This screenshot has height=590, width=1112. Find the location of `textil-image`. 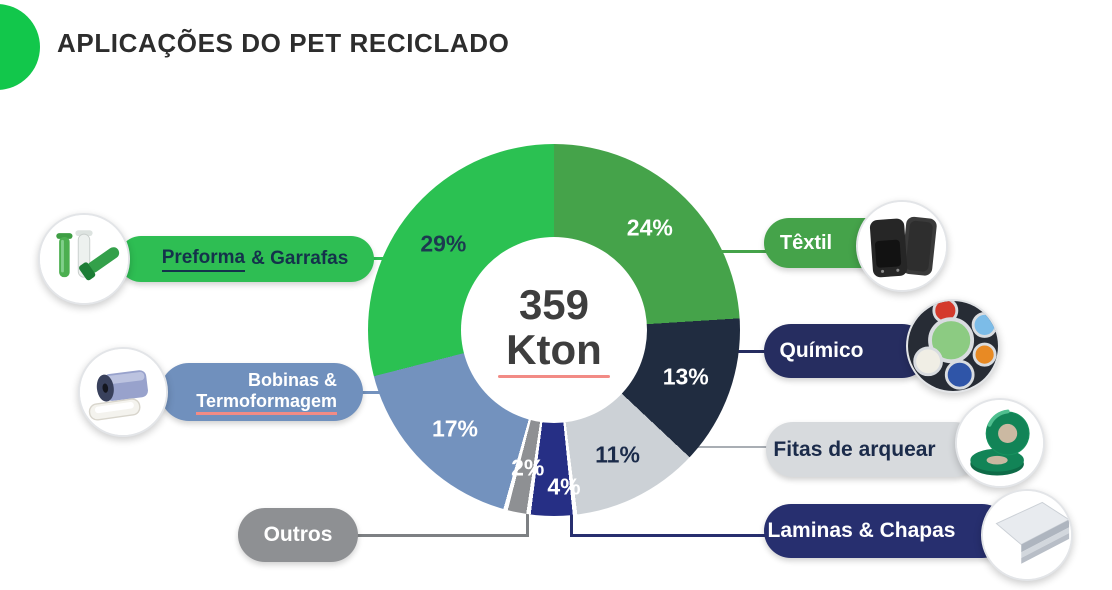

textil-image is located at coordinates (902, 246).